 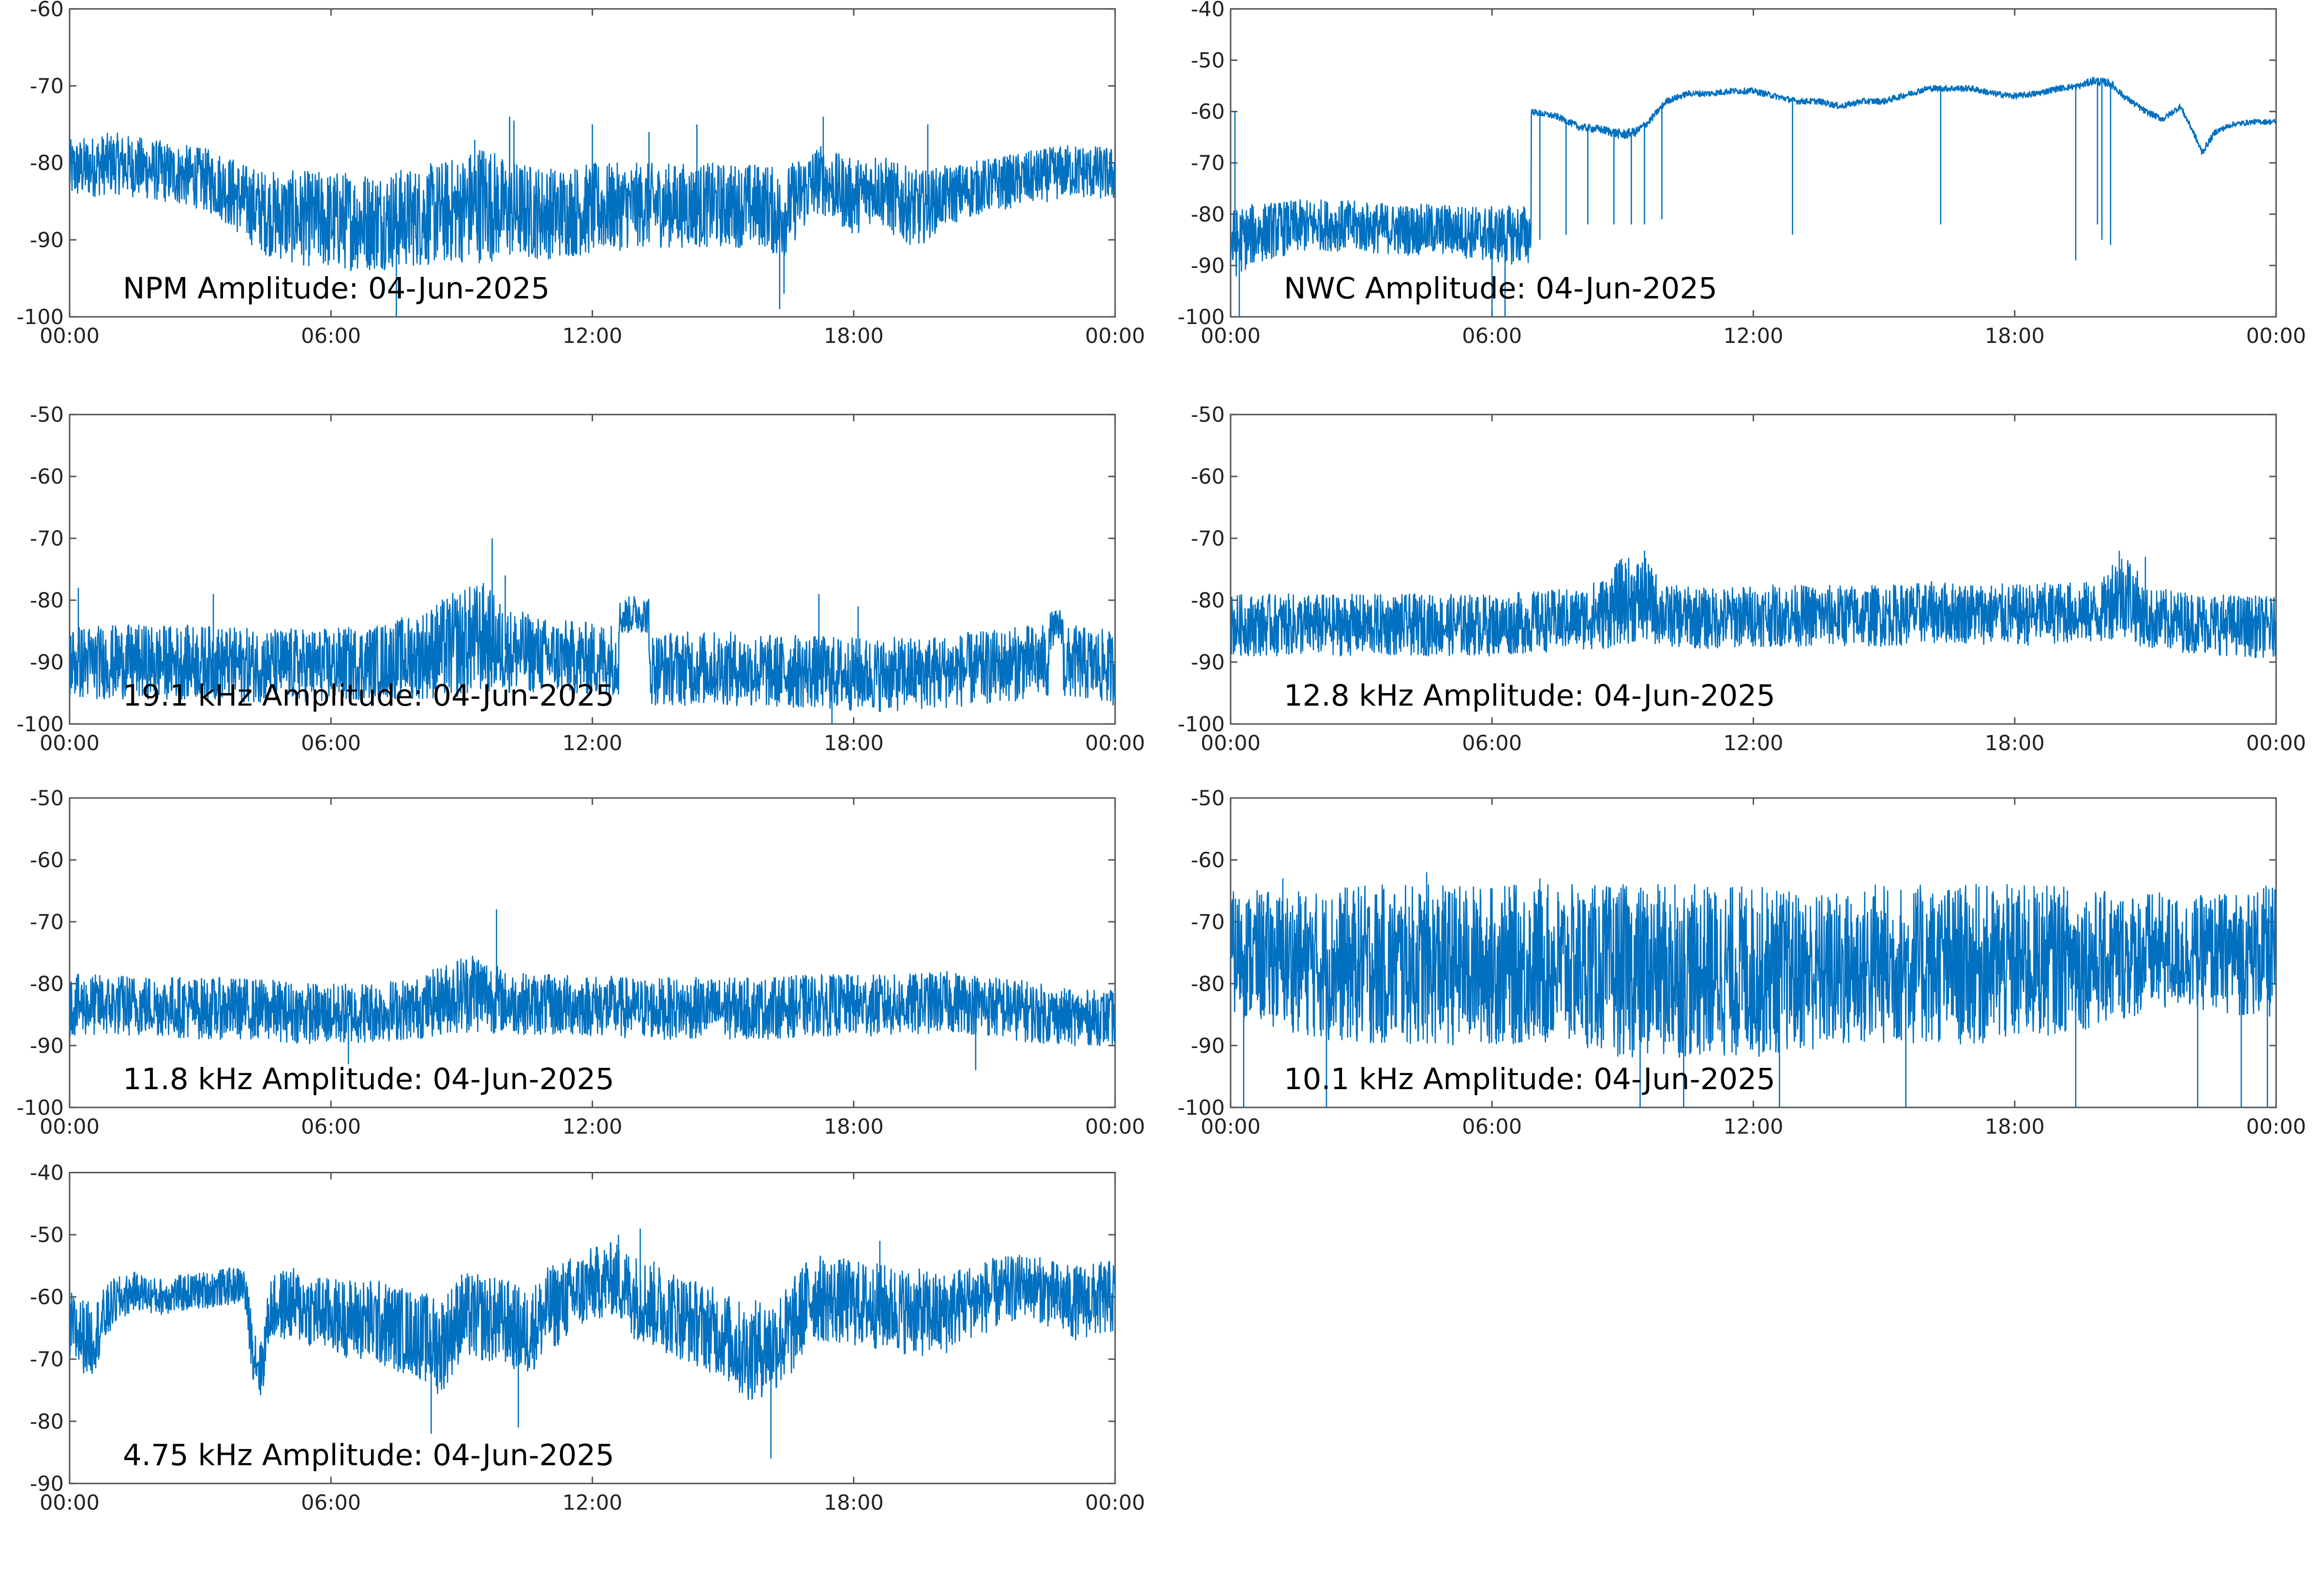 What do you see at coordinates (368, 696) in the screenshot?
I see `chart-title: 19.1 kHz Amplitude: 04-Jun-2025` at bounding box center [368, 696].